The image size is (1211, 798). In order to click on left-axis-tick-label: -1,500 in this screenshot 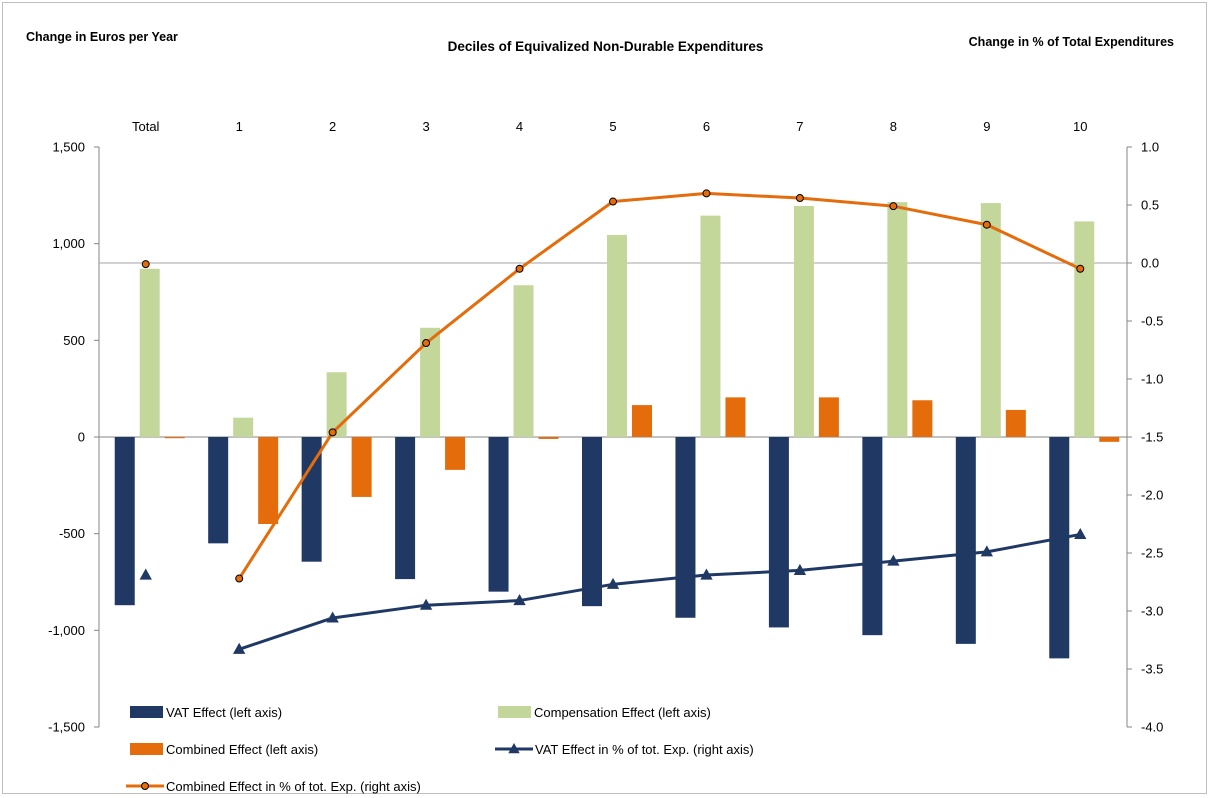, I will do `click(66, 727)`.